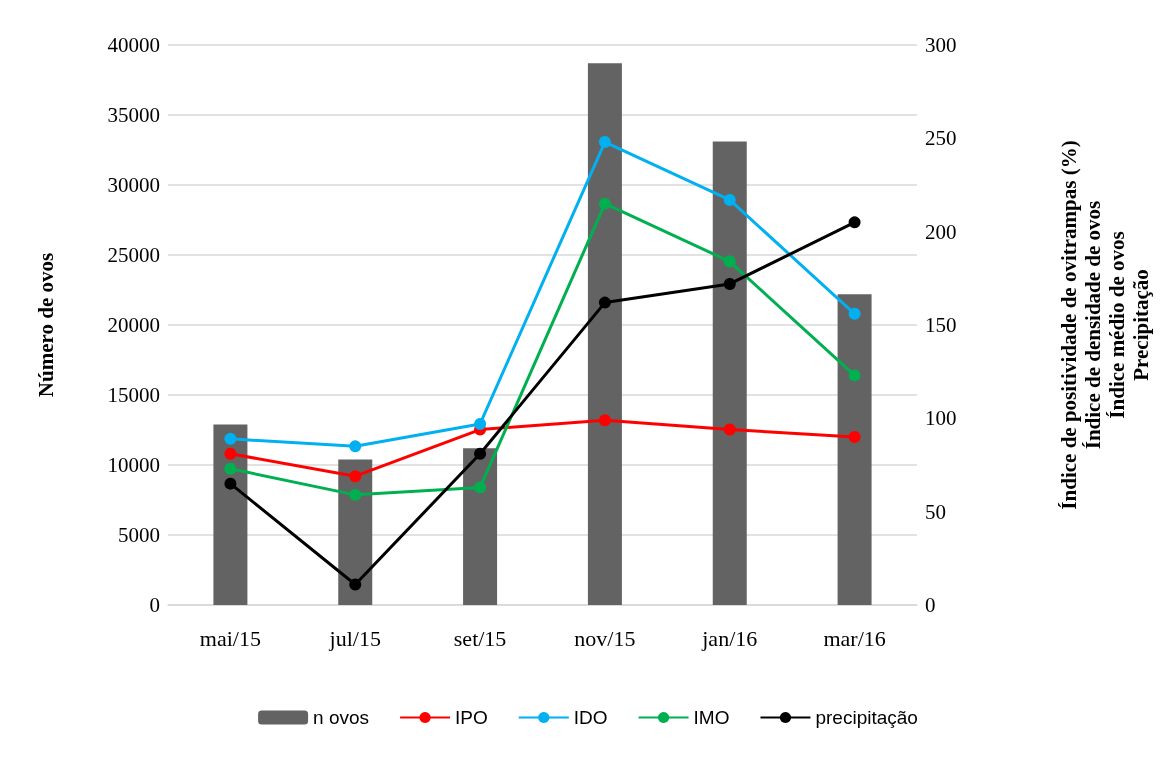 The width and height of the screenshot is (1176, 758). Describe the element at coordinates (935, 511) in the screenshot. I see `y2-tick-label: 50` at that location.